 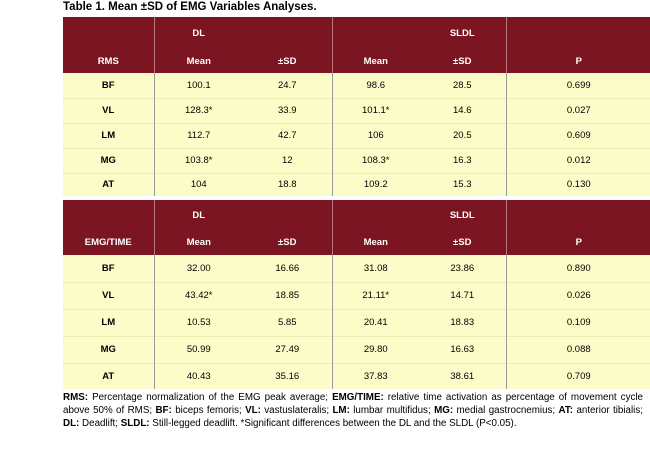 What do you see at coordinates (608, 411) in the screenshot?
I see `footnote-text: anterior tibialis;` at bounding box center [608, 411].